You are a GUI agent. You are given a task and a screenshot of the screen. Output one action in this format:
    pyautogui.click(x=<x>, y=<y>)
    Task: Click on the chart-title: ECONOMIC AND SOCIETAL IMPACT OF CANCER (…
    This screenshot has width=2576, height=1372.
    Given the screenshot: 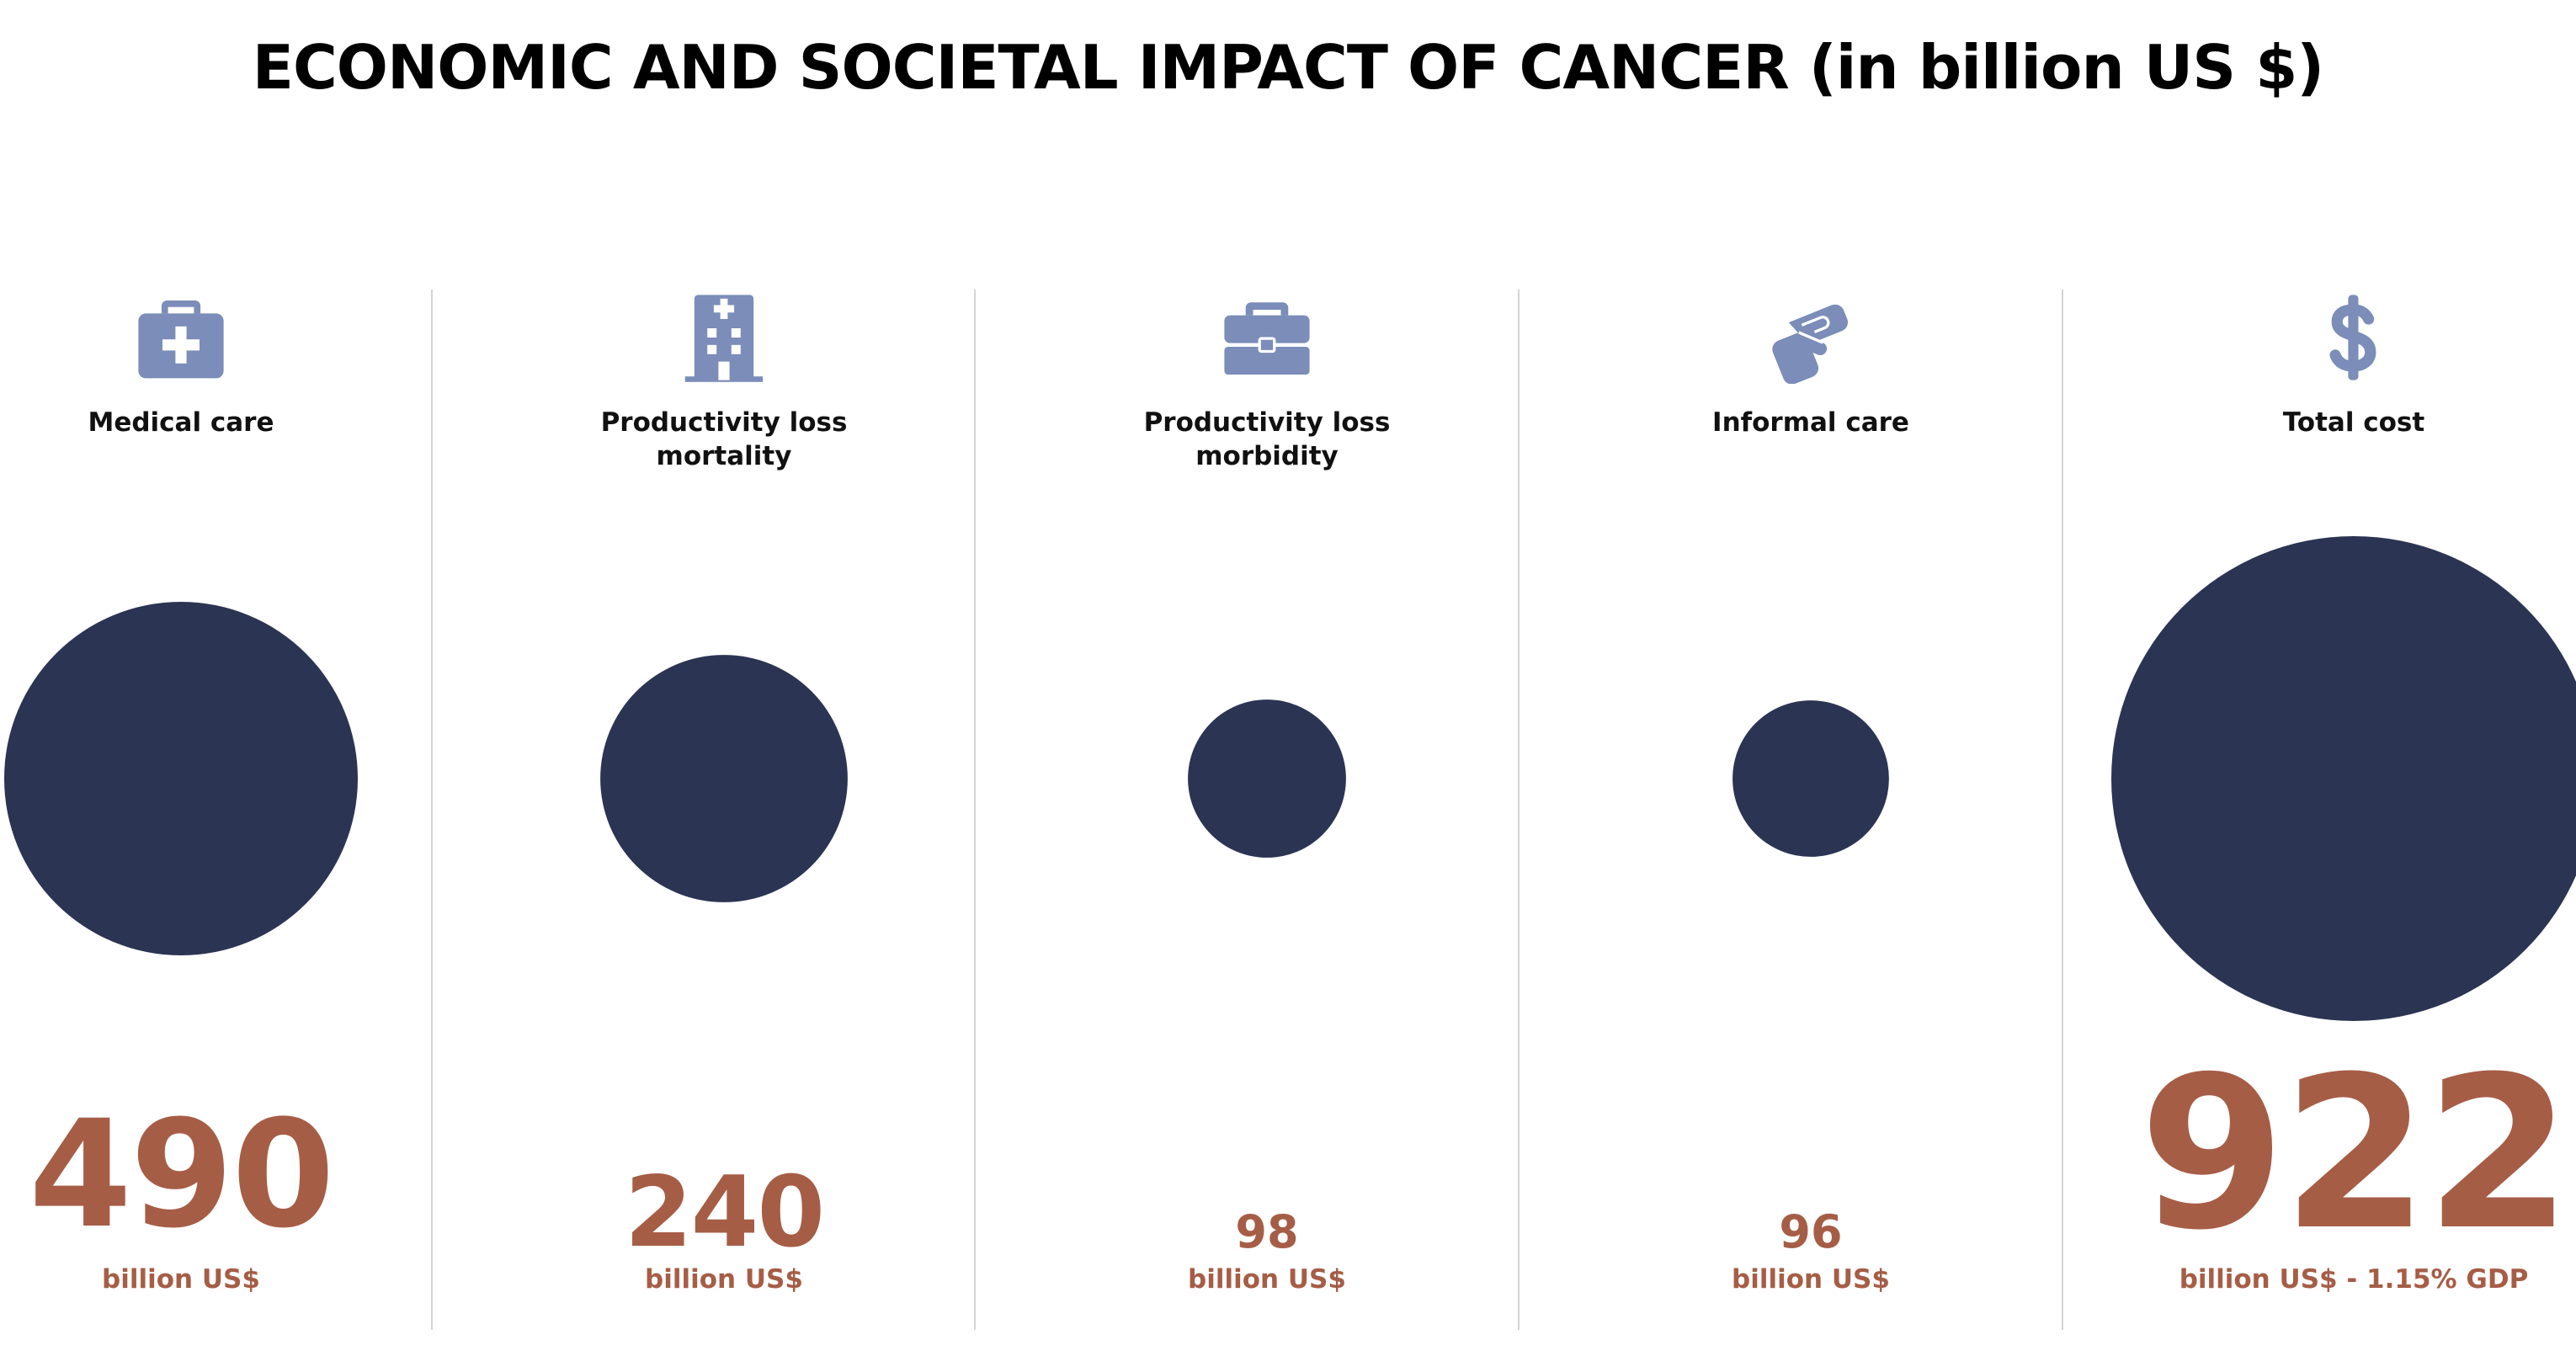 What is the action you would take?
    pyautogui.click(x=1288, y=67)
    